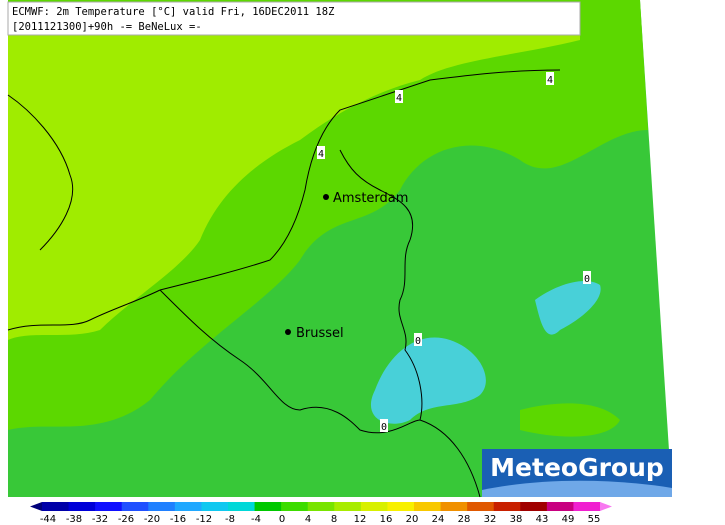 This screenshot has height=525, width=725. What do you see at coordinates (360, 519) in the screenshot?
I see `colorbar-label: 12` at bounding box center [360, 519].